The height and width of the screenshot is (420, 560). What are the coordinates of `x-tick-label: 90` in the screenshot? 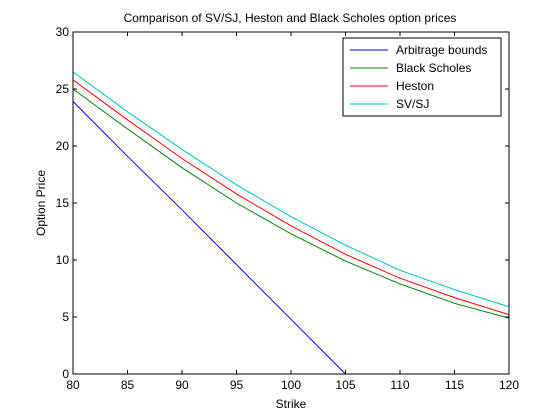 It's located at (182, 385).